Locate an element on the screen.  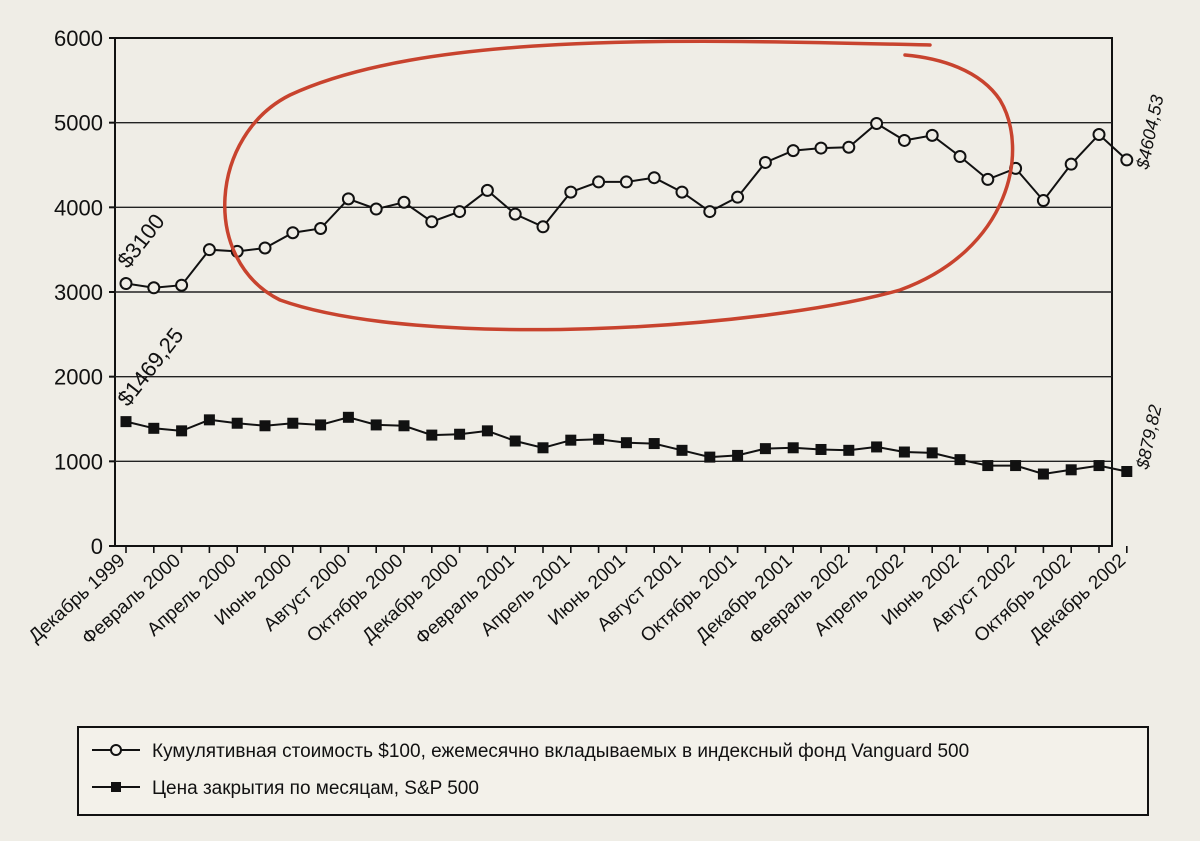
legend-filled-square-marker is located at coordinates (116, 787).